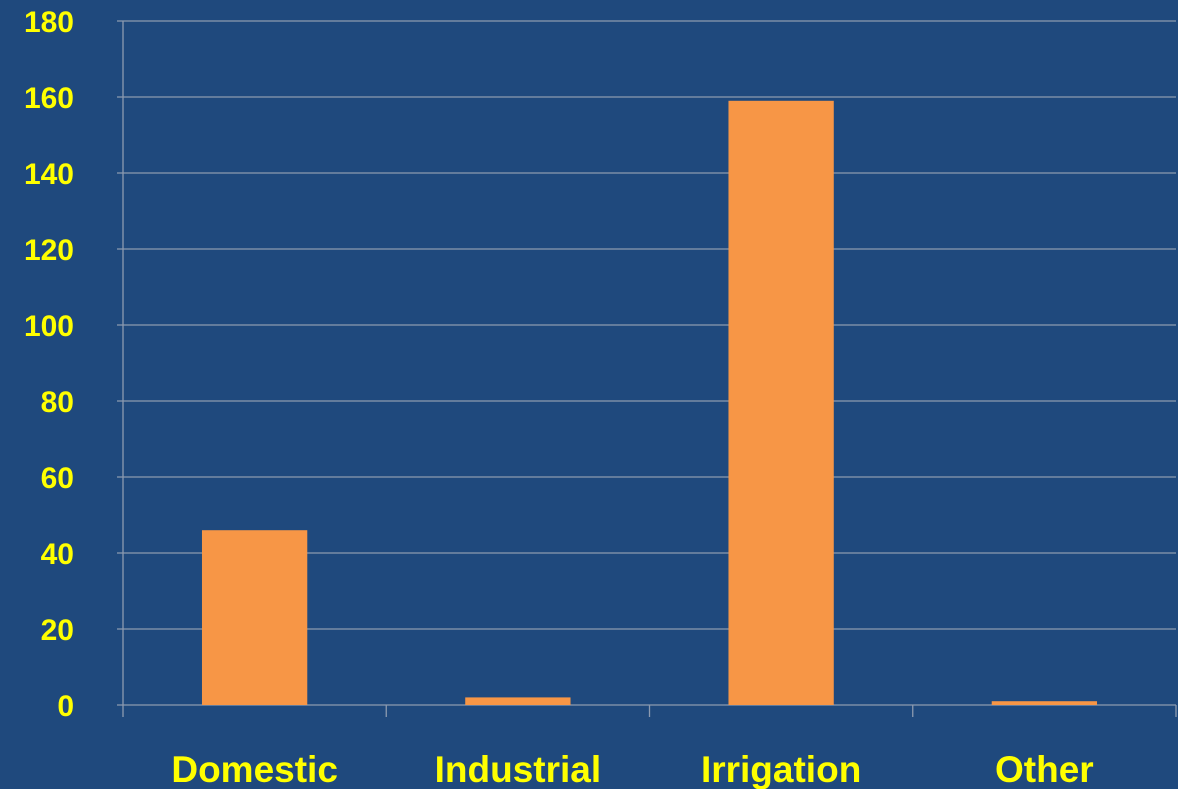  I want to click on bar-domestic, so click(254, 617).